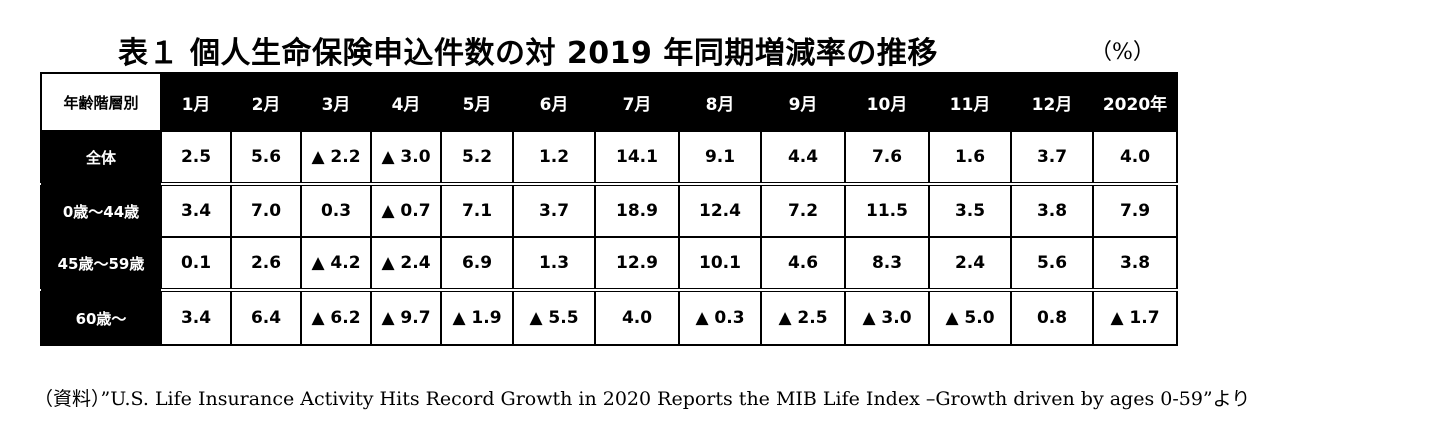  I want to click on column-header: 2月, so click(266, 102).